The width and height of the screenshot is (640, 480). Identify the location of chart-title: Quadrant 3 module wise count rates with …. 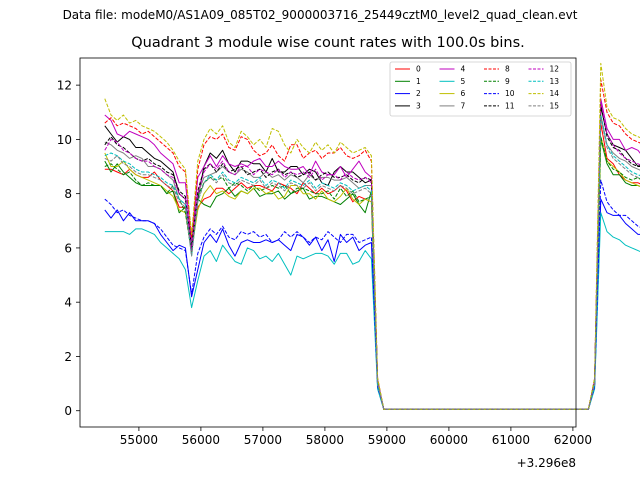
(328, 43).